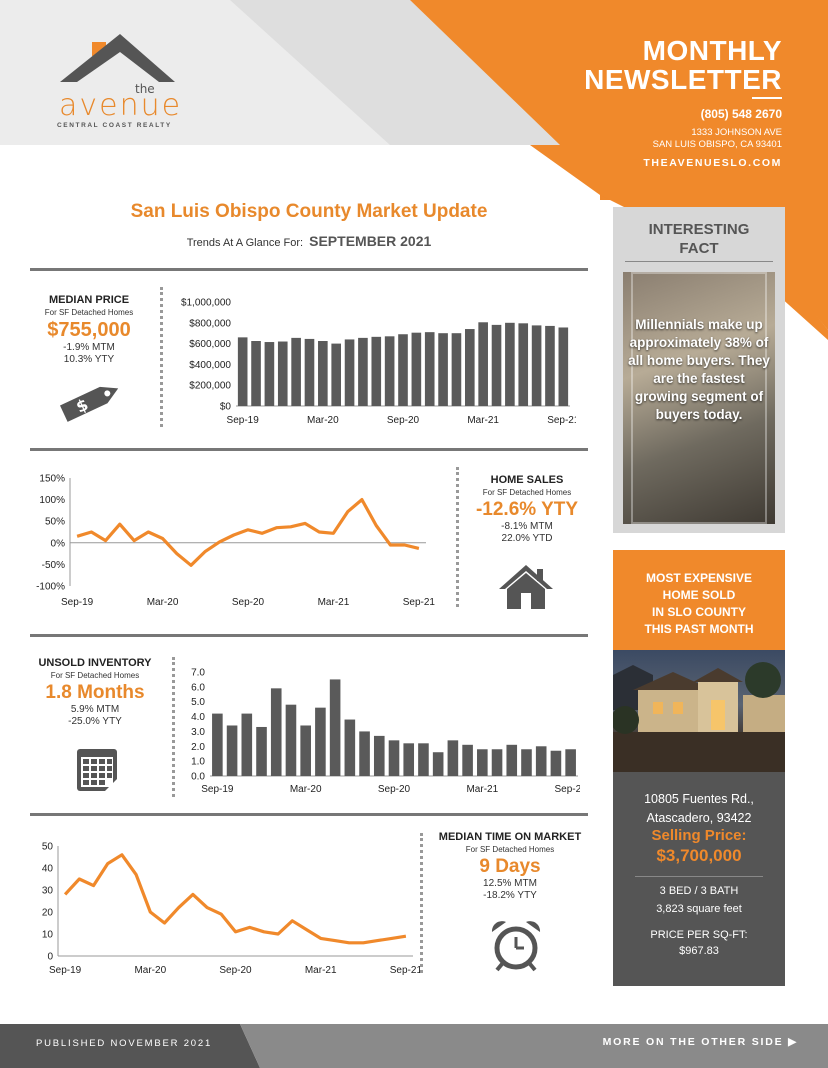  Describe the element at coordinates (526, 587) in the screenshot. I see `house-icon` at that location.